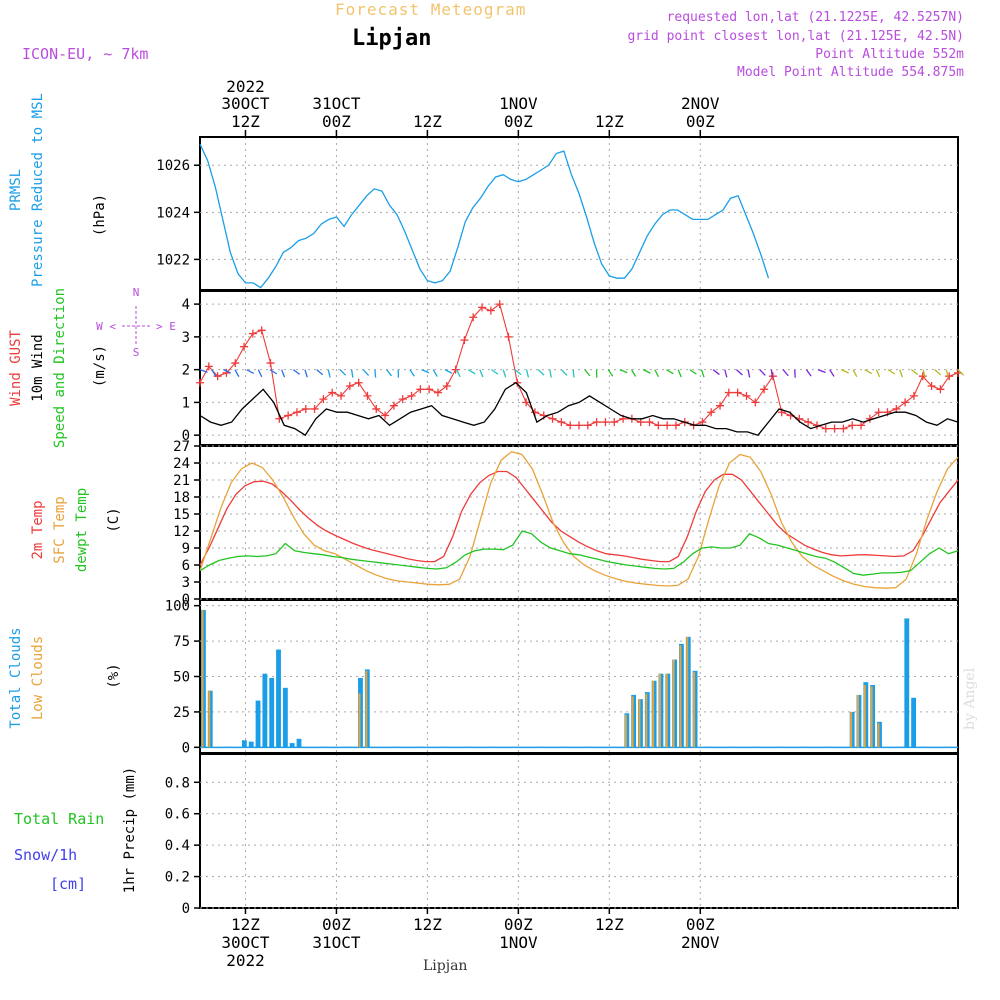 This screenshot has width=1000, height=1000. What do you see at coordinates (186, 403) in the screenshot?
I see `y-tick-label: 1` at bounding box center [186, 403].